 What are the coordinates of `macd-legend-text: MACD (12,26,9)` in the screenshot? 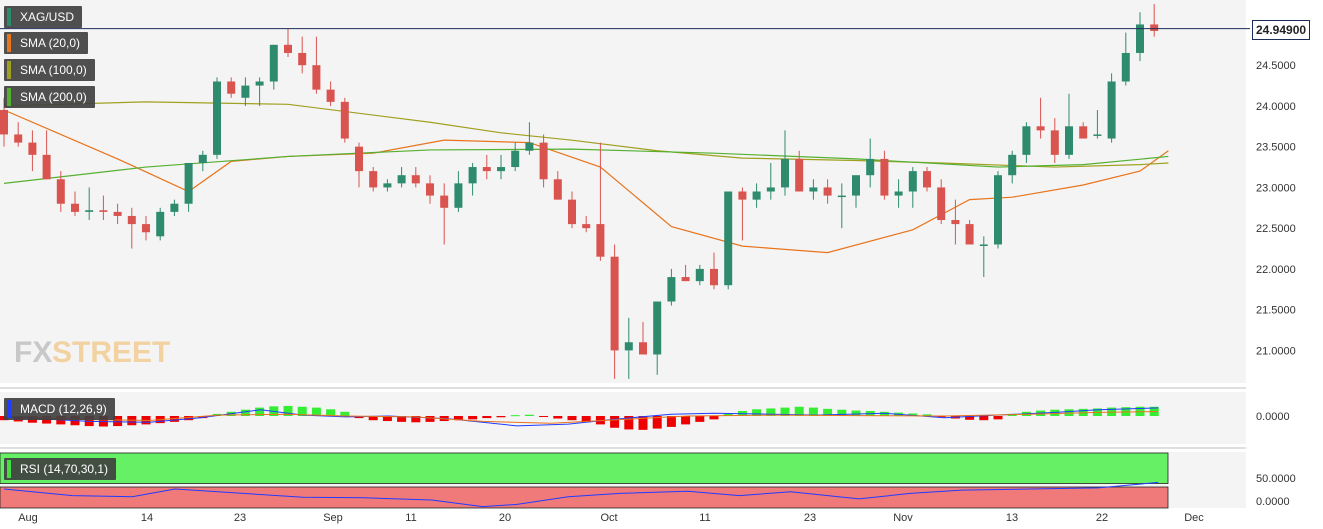 It's located at (63, 409).